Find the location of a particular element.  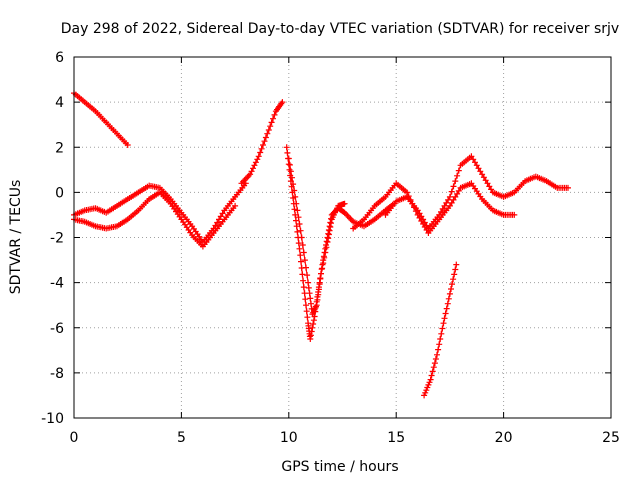

x-tick-label: 25 is located at coordinates (611, 438).